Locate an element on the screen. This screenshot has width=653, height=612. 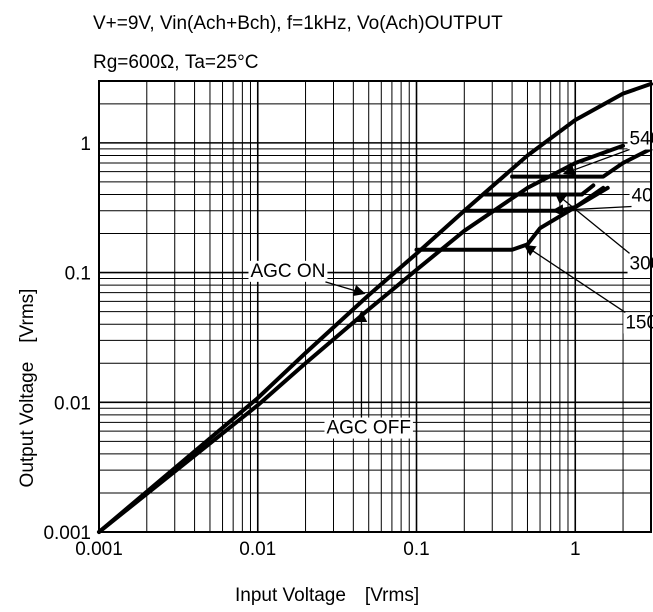
y-tick-label: 0.01 is located at coordinates (72, 403).